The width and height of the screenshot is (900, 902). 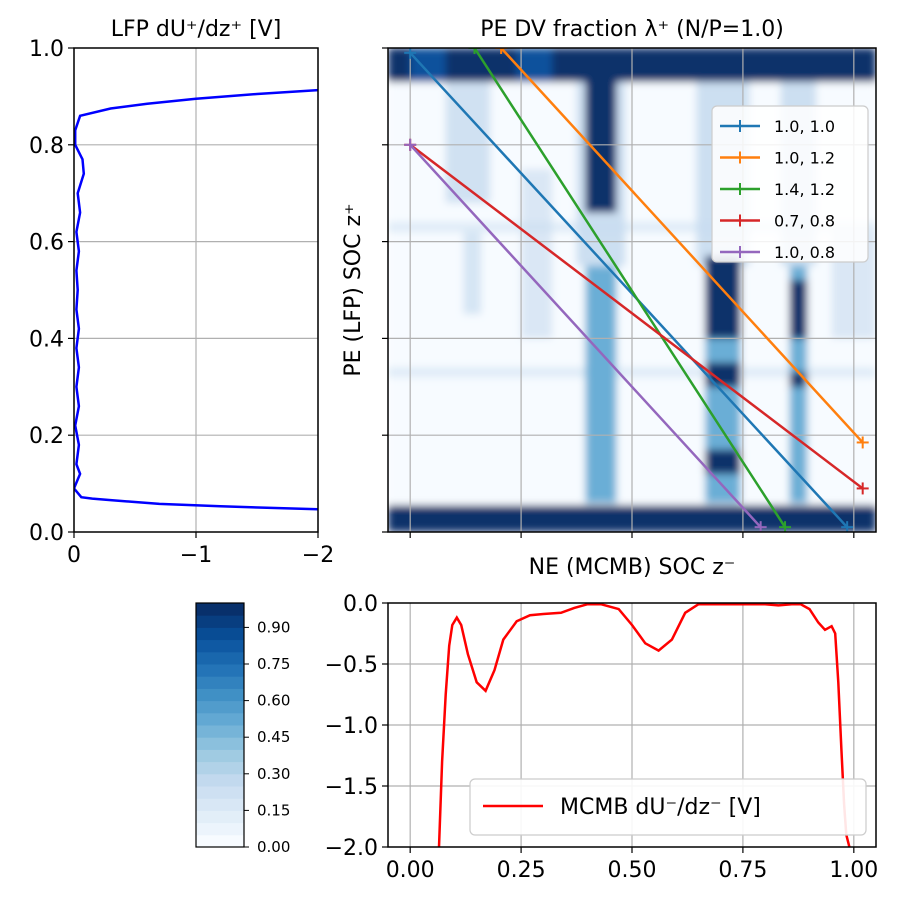 What do you see at coordinates (196, 299) in the screenshot?
I see `lfp-curve` at bounding box center [196, 299].